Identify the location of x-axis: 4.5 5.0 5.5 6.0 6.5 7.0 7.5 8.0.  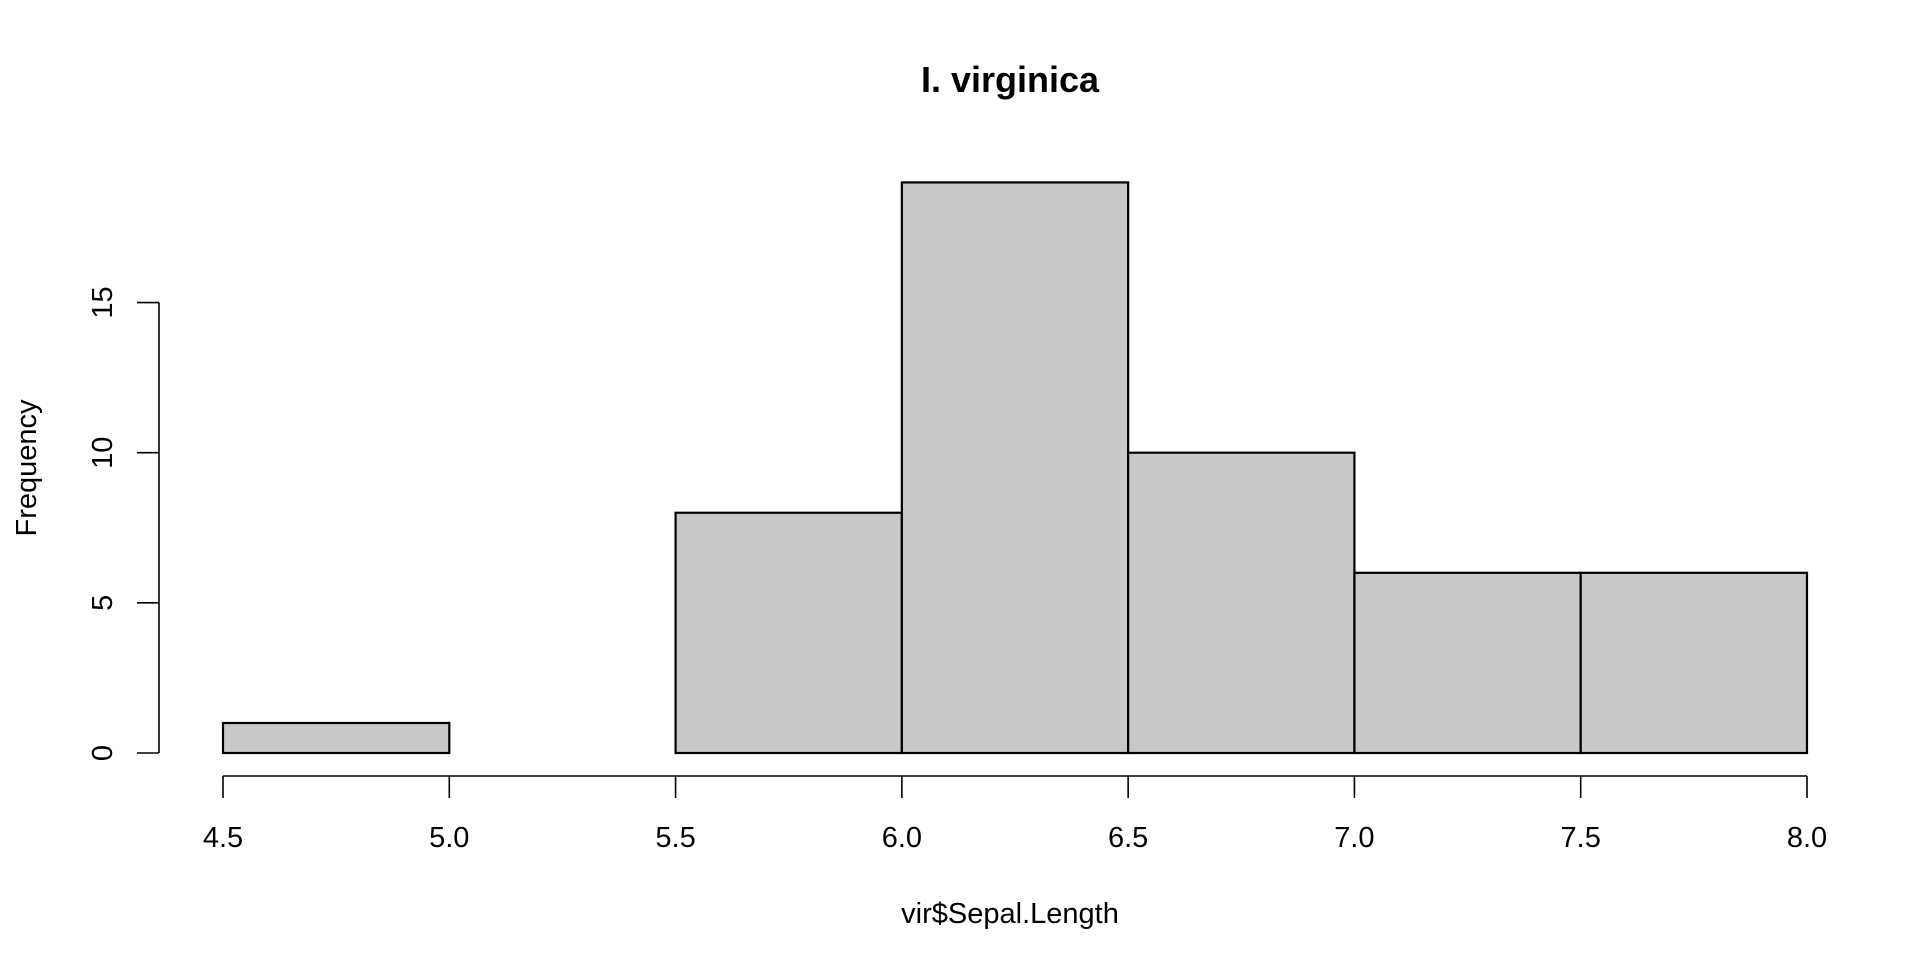
(1015, 814).